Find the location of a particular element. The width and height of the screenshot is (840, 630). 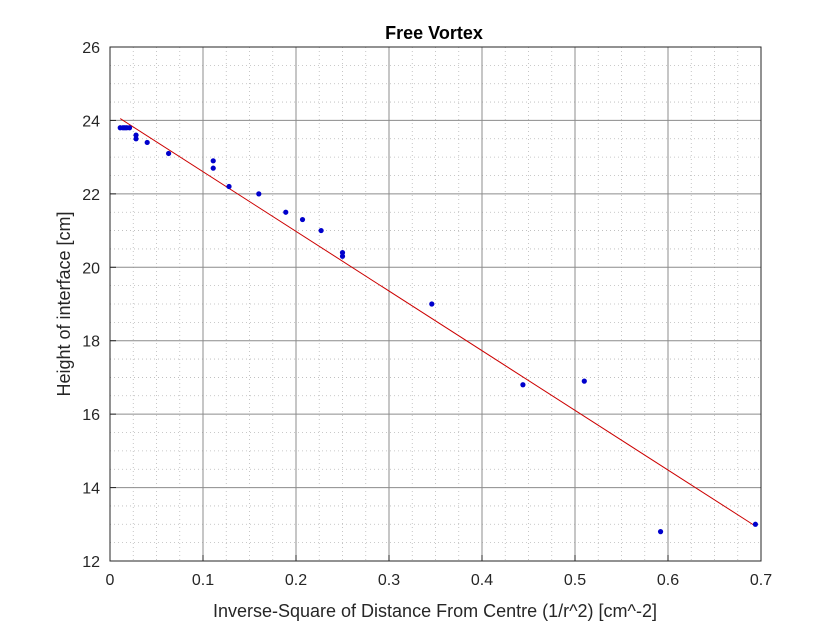

x-tick-label: 0.7 is located at coordinates (761, 580).